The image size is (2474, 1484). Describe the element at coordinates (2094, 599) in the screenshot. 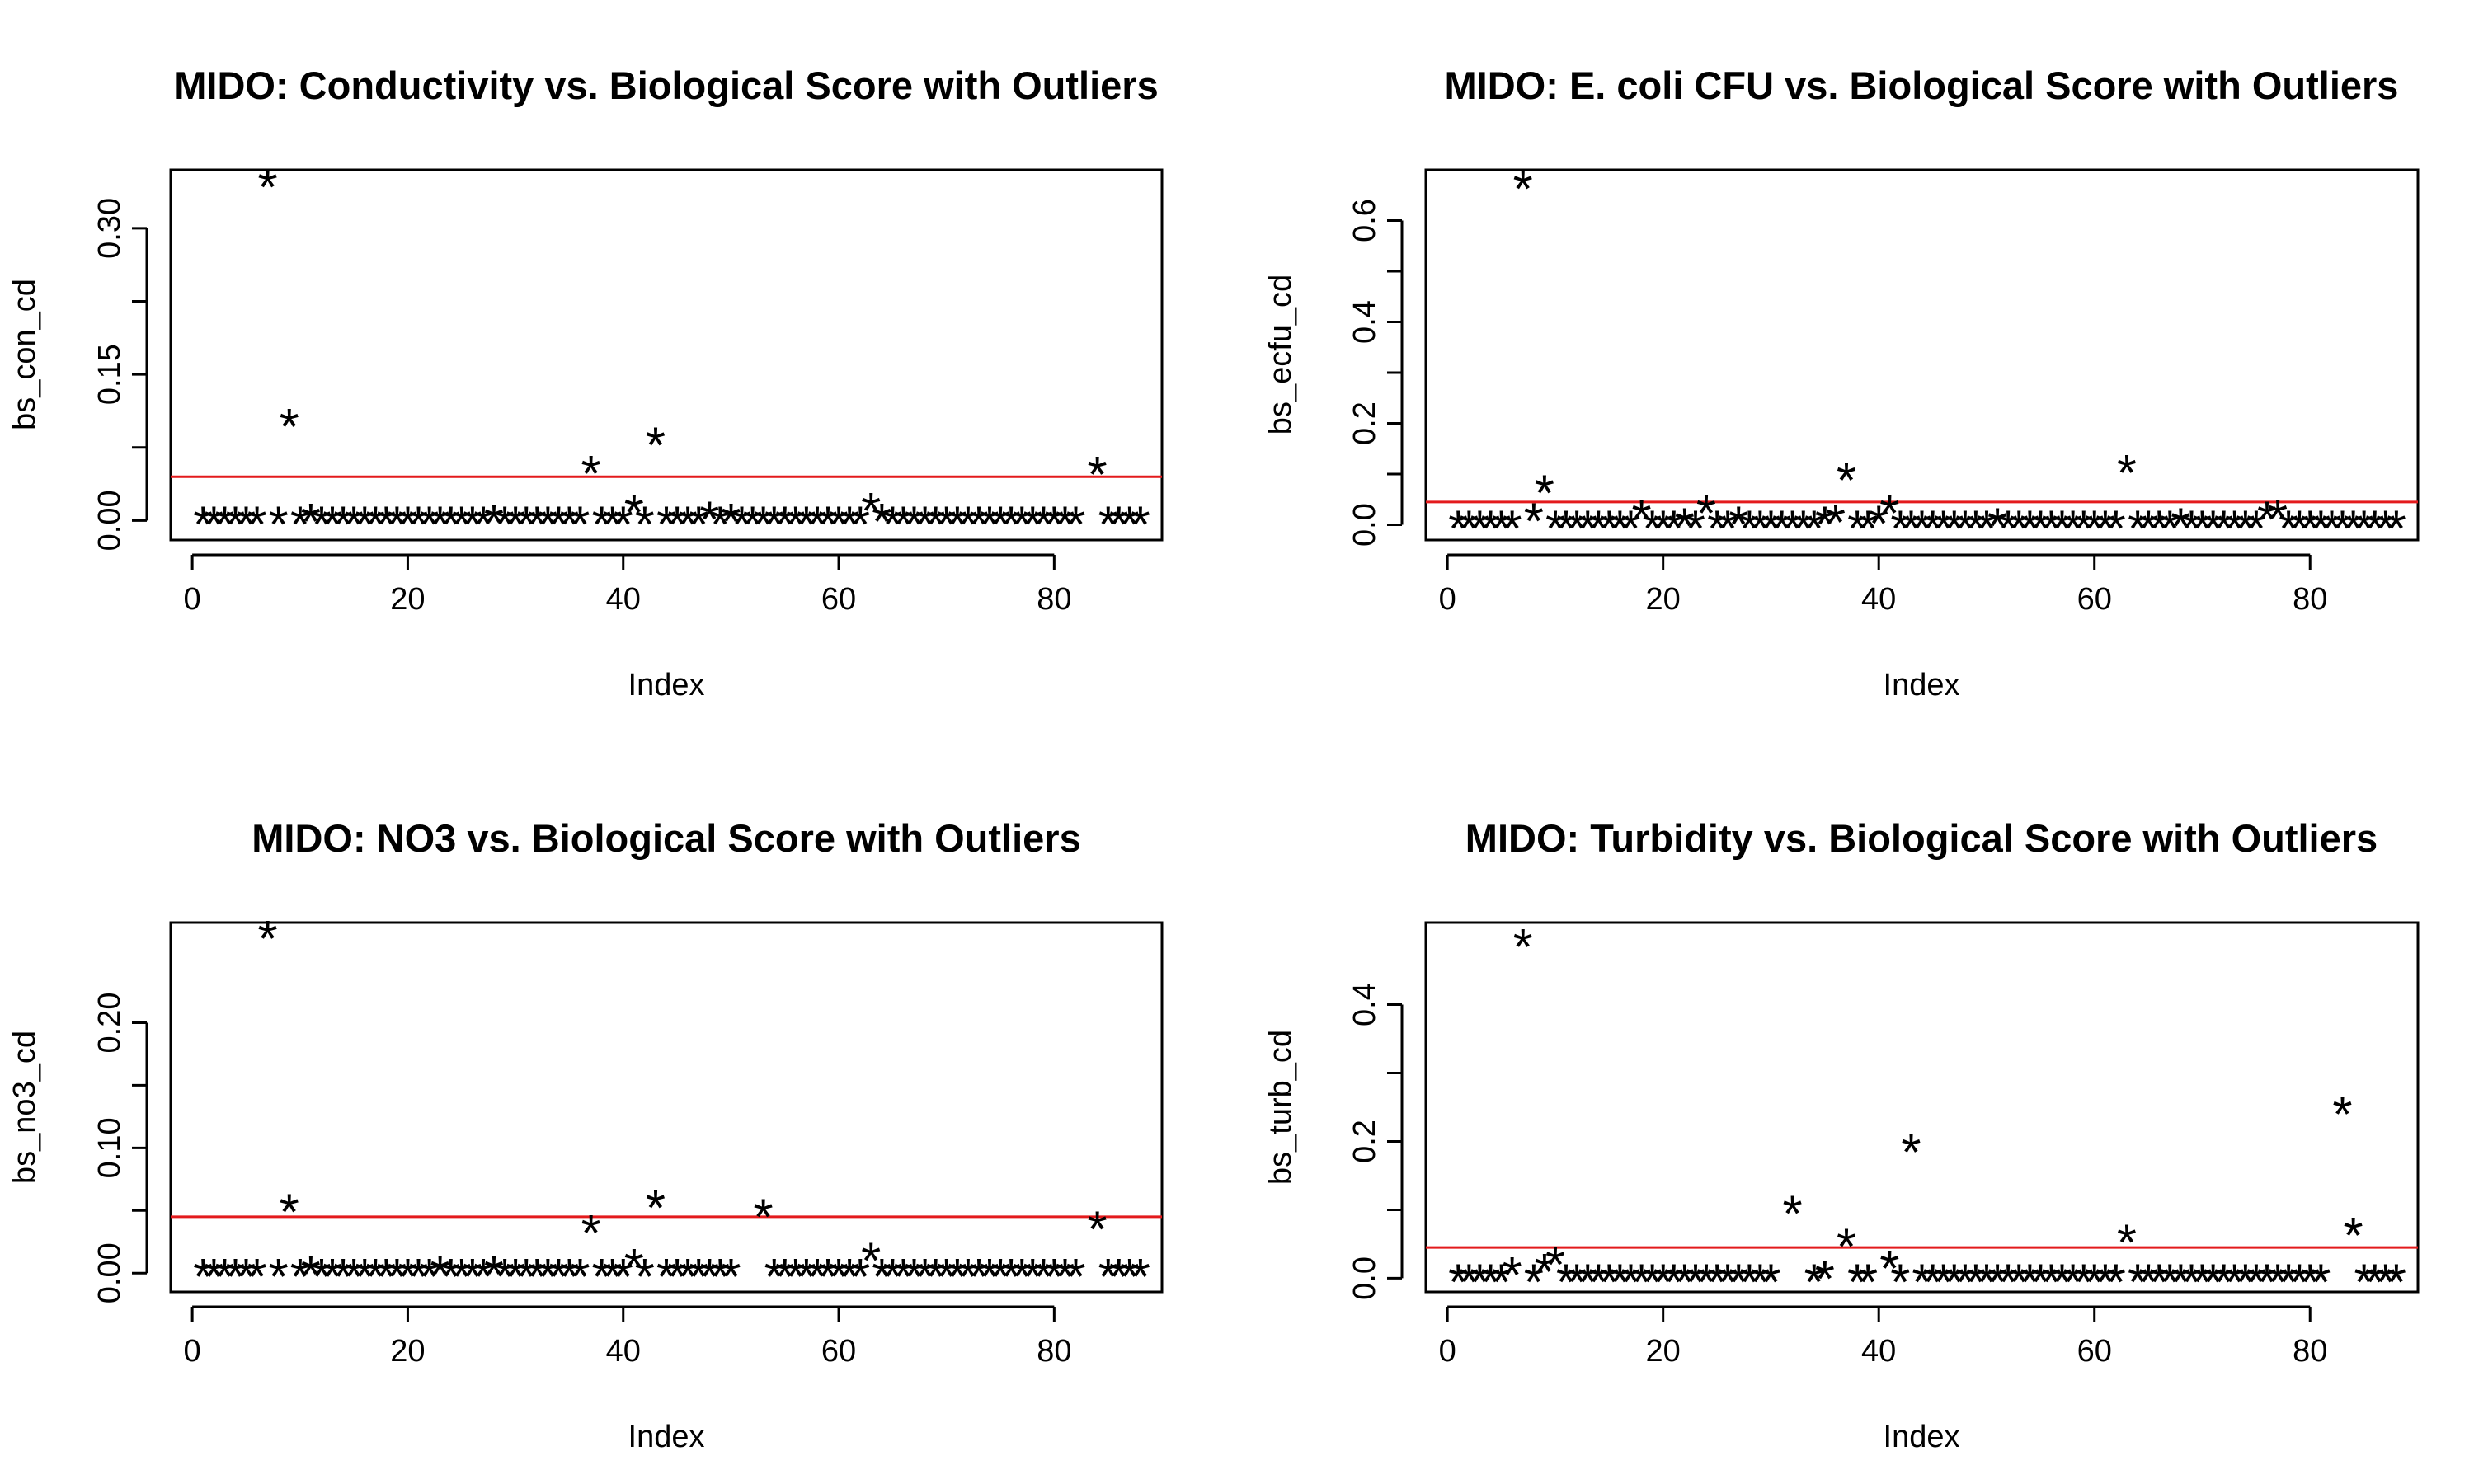

I see `x-tick-label: 60` at that location.